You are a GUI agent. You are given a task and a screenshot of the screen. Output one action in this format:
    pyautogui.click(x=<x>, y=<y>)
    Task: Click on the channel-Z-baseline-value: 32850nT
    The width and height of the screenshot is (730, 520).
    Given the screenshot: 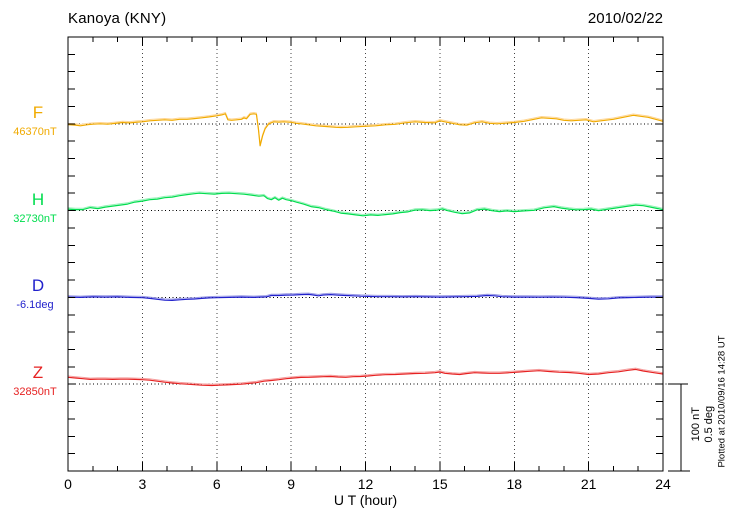 What is the action you would take?
    pyautogui.click(x=35, y=392)
    